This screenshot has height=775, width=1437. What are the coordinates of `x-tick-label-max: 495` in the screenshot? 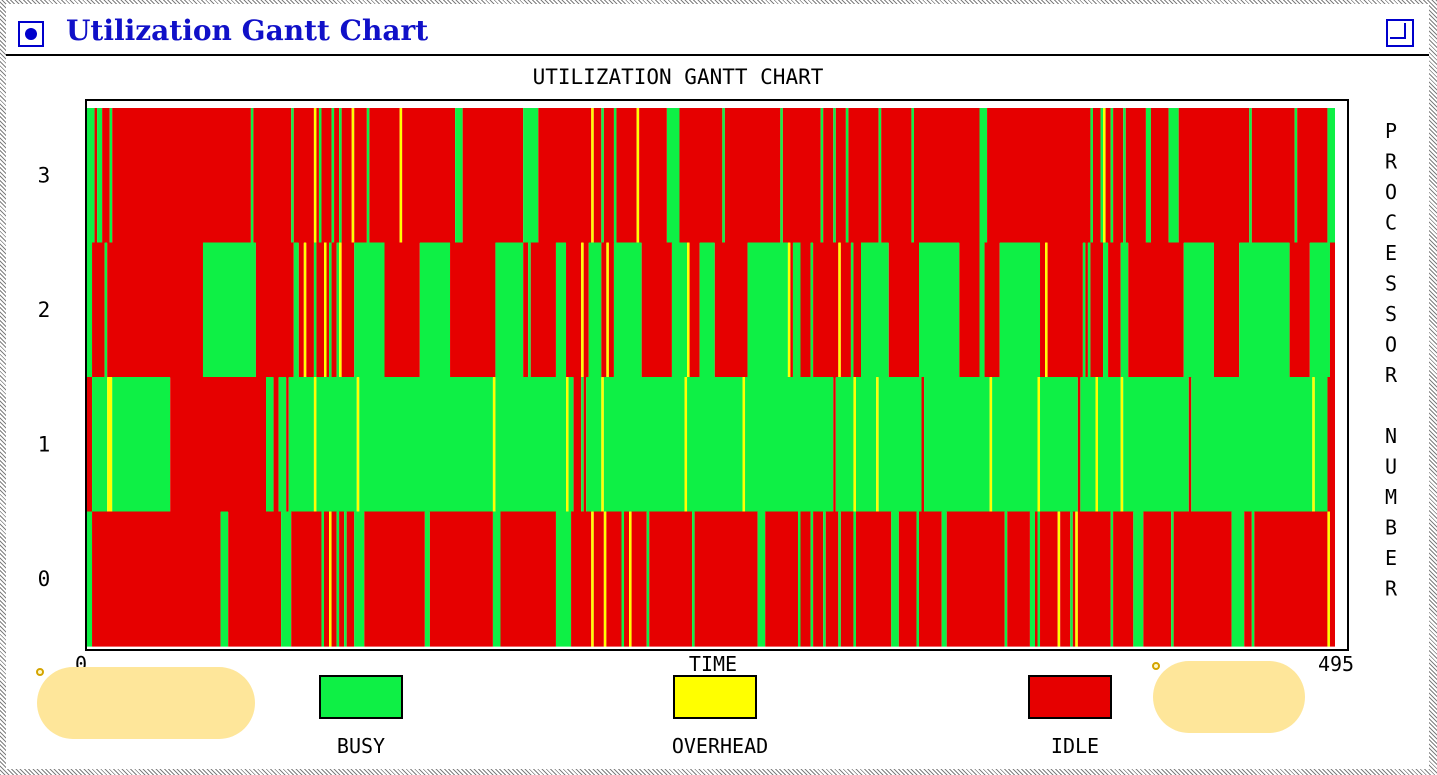 It's located at (1336, 664).